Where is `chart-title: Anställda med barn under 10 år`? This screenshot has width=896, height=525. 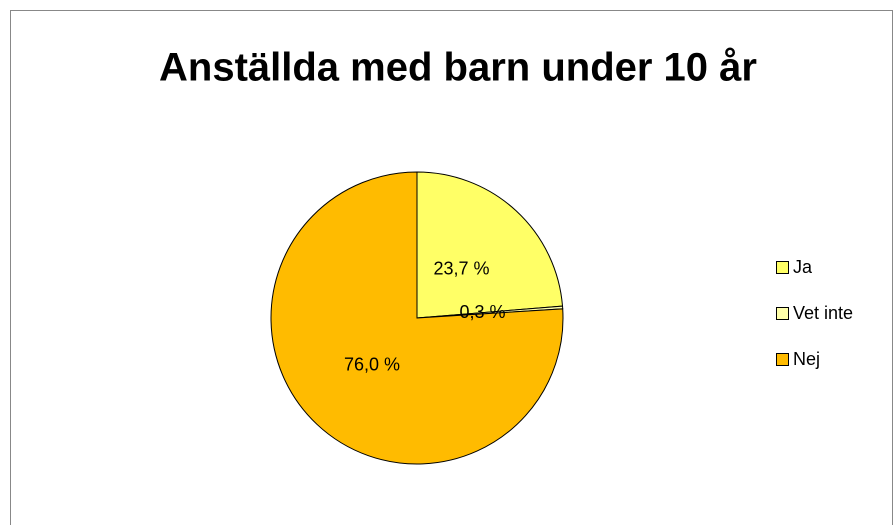
chart-title: Anställda med barn under 10 år is located at coordinates (458, 68).